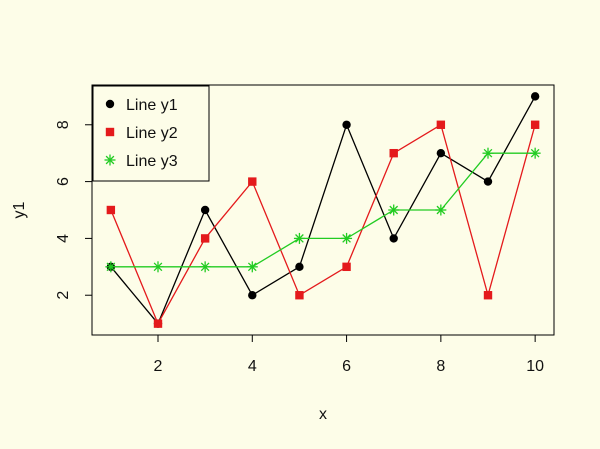 The image size is (600, 449). I want to click on legend-label-3: Line y3, so click(152, 161).